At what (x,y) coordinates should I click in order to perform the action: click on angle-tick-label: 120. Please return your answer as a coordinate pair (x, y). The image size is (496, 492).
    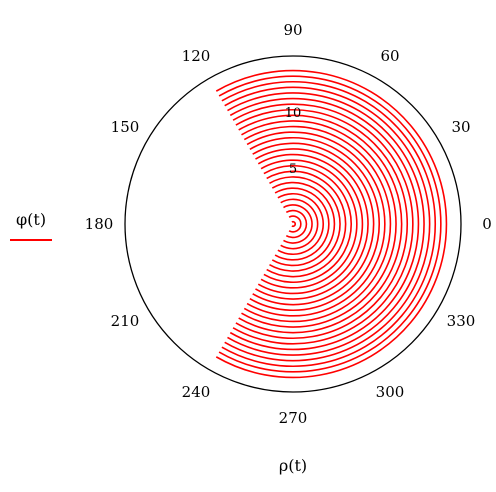
    Looking at the image, I should click on (196, 56).